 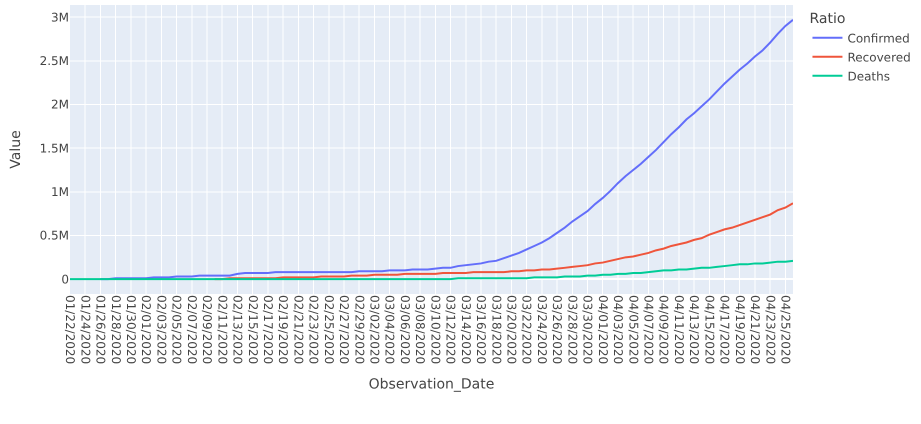 I want to click on x-tick-label: 04/07/2020, so click(x=649, y=329).